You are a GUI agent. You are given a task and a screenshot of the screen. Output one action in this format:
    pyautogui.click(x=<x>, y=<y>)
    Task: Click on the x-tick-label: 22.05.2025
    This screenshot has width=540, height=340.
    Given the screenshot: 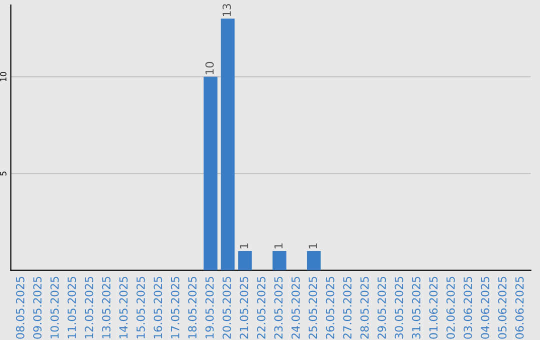 What is the action you would take?
    pyautogui.click(x=261, y=307)
    